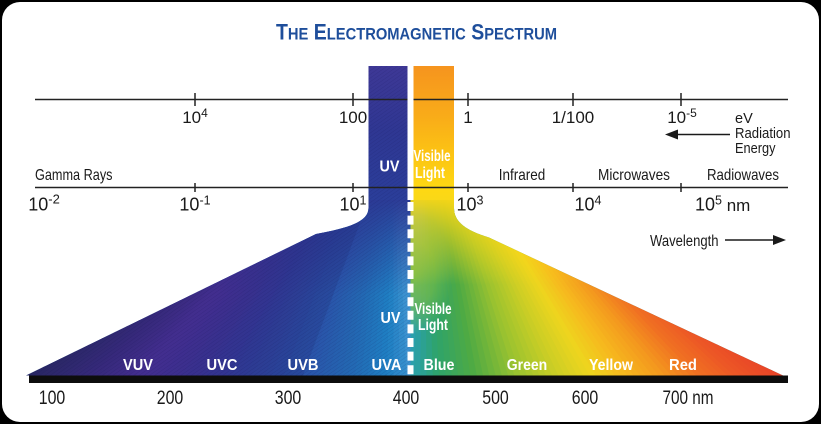 The width and height of the screenshot is (821, 424). What do you see at coordinates (170, 398) in the screenshot?
I see `svg-text: 200` at bounding box center [170, 398].